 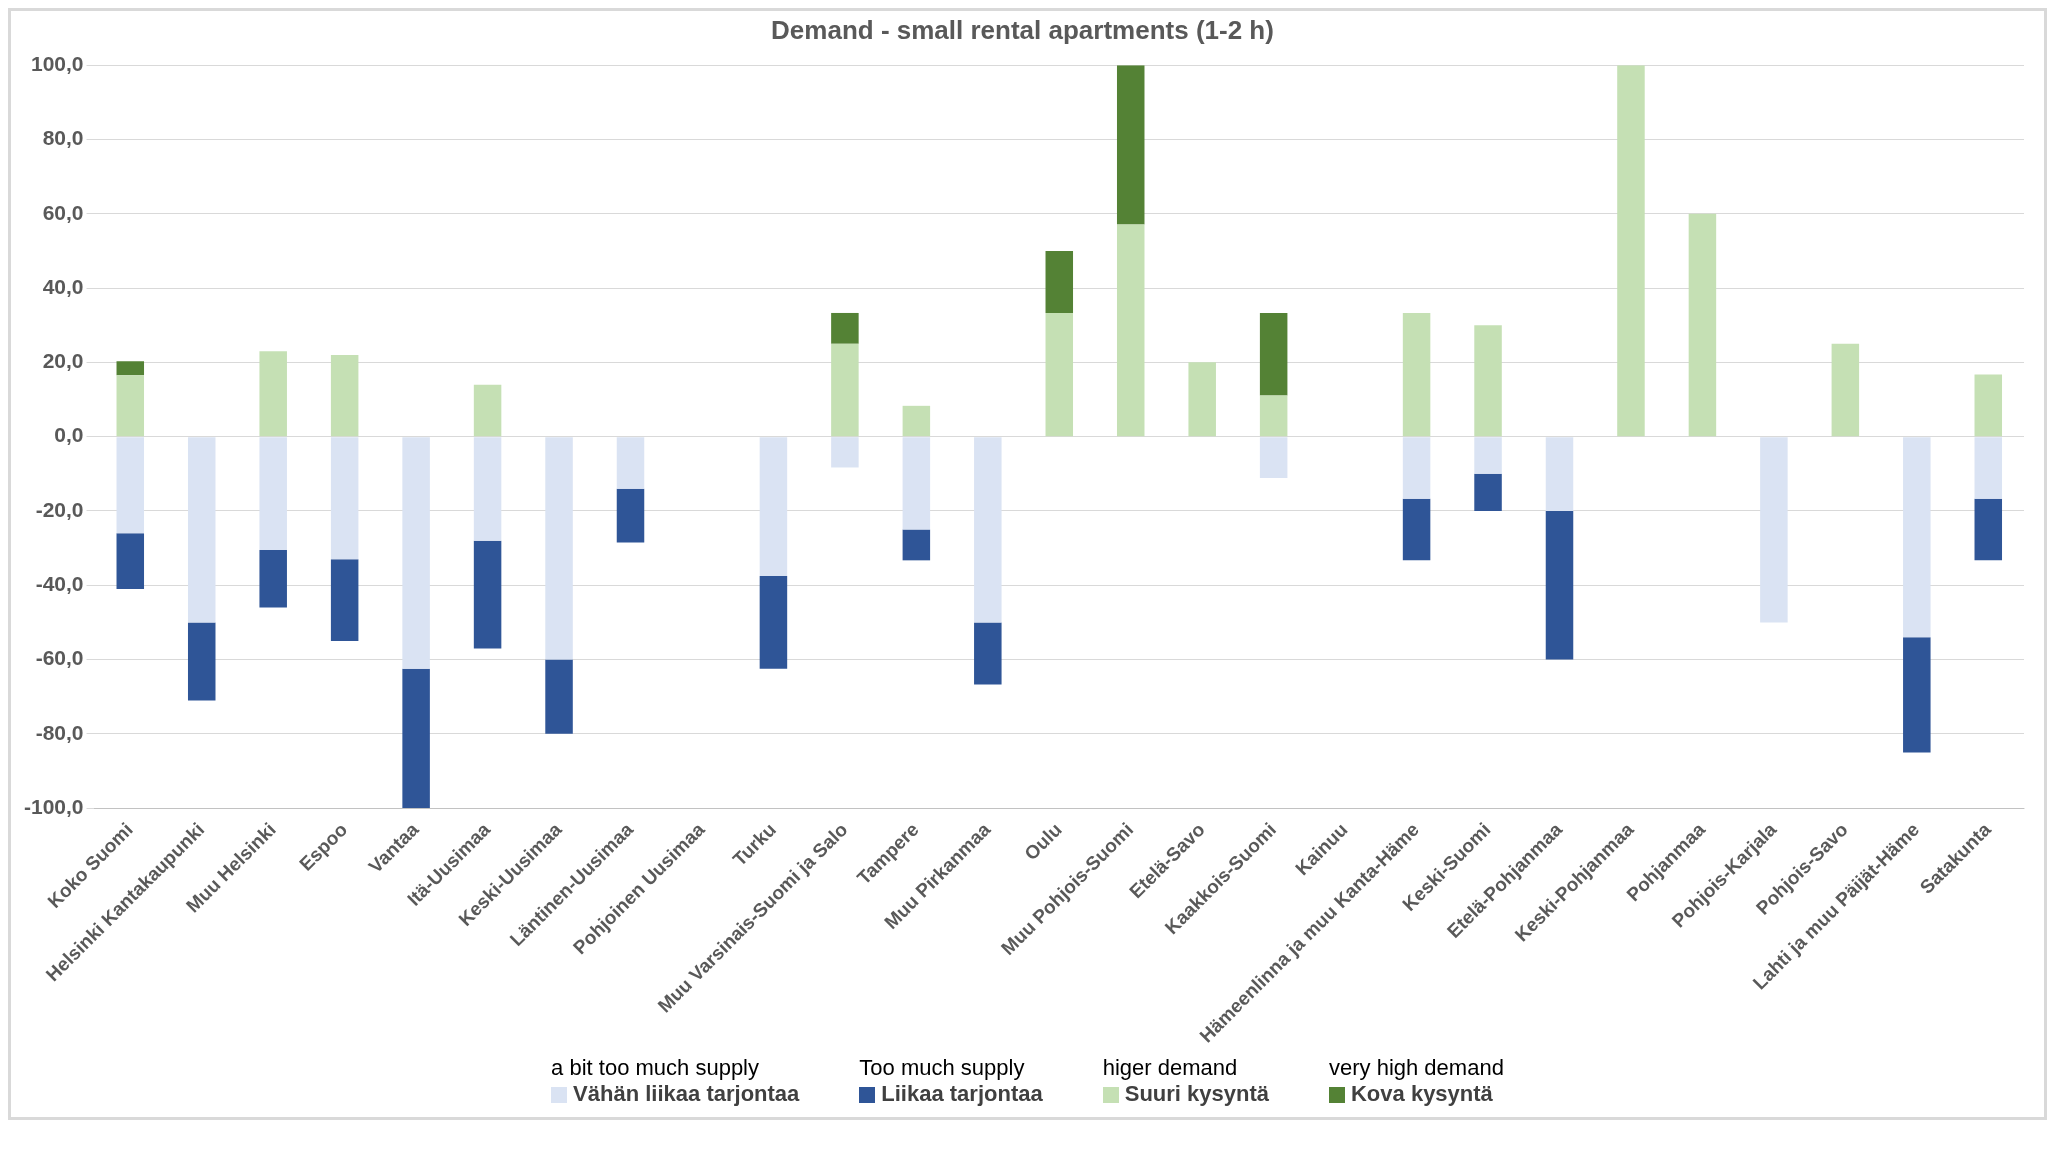 I want to click on chart-title: Demand - small rental apartments (1-2 h), so click(x=1022, y=29).